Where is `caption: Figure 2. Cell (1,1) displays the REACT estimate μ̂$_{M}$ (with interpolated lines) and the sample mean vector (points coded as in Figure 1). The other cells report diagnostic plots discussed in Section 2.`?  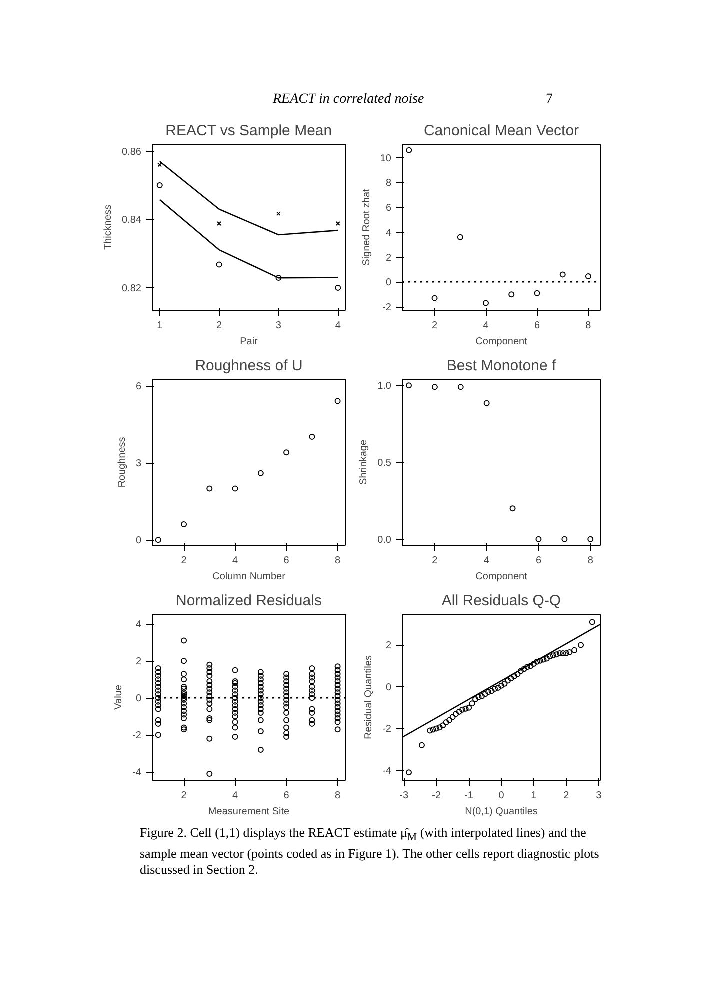 caption: Figure 2. Cell (1,1) displays the REACT estimate μ̂$_{M}$ (with interpolated lines) and the sample mean vector (points coded as in Figure 1). The other cells report diagnostic plots discussed in Section 2. is located at coordinates (370, 851).